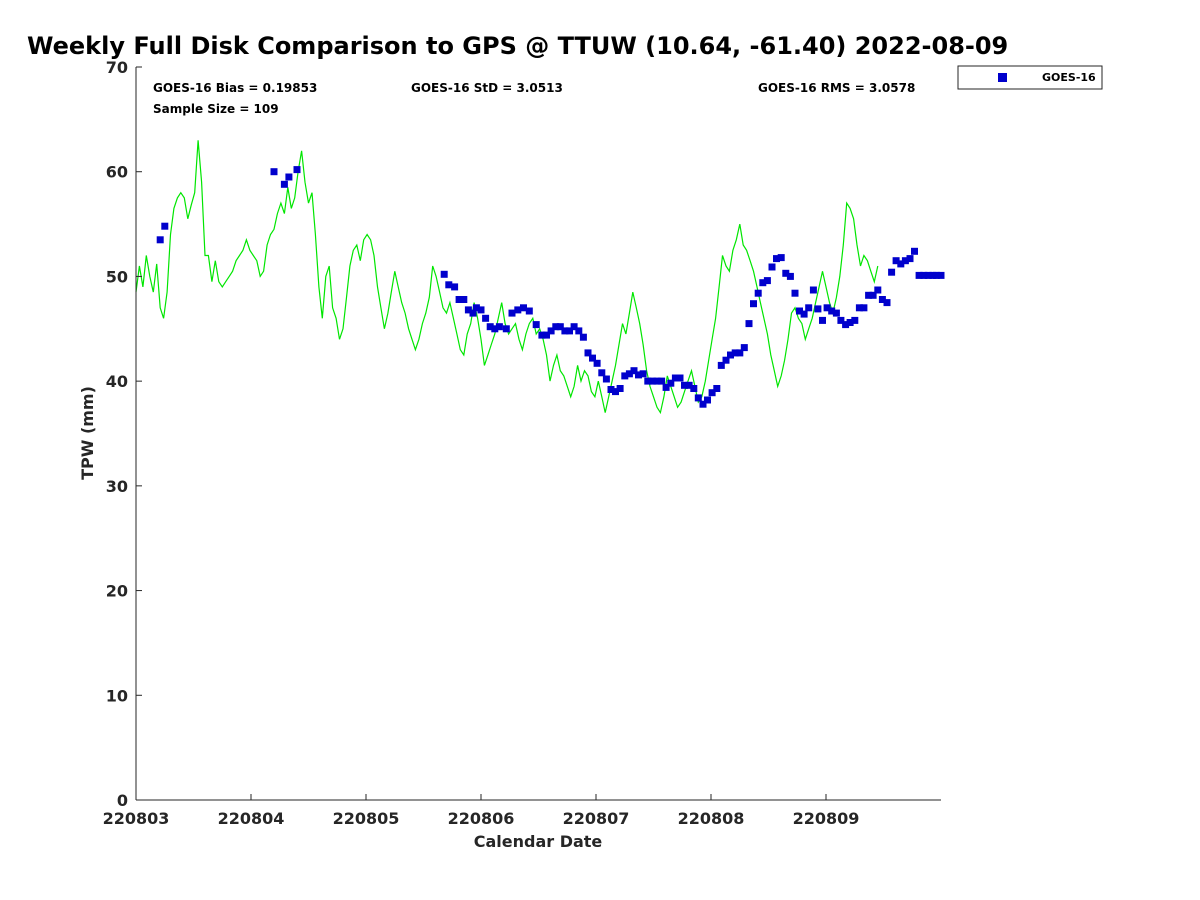  Describe the element at coordinates (538, 841) in the screenshot. I see `x-axis-label: Calendar Date` at that location.